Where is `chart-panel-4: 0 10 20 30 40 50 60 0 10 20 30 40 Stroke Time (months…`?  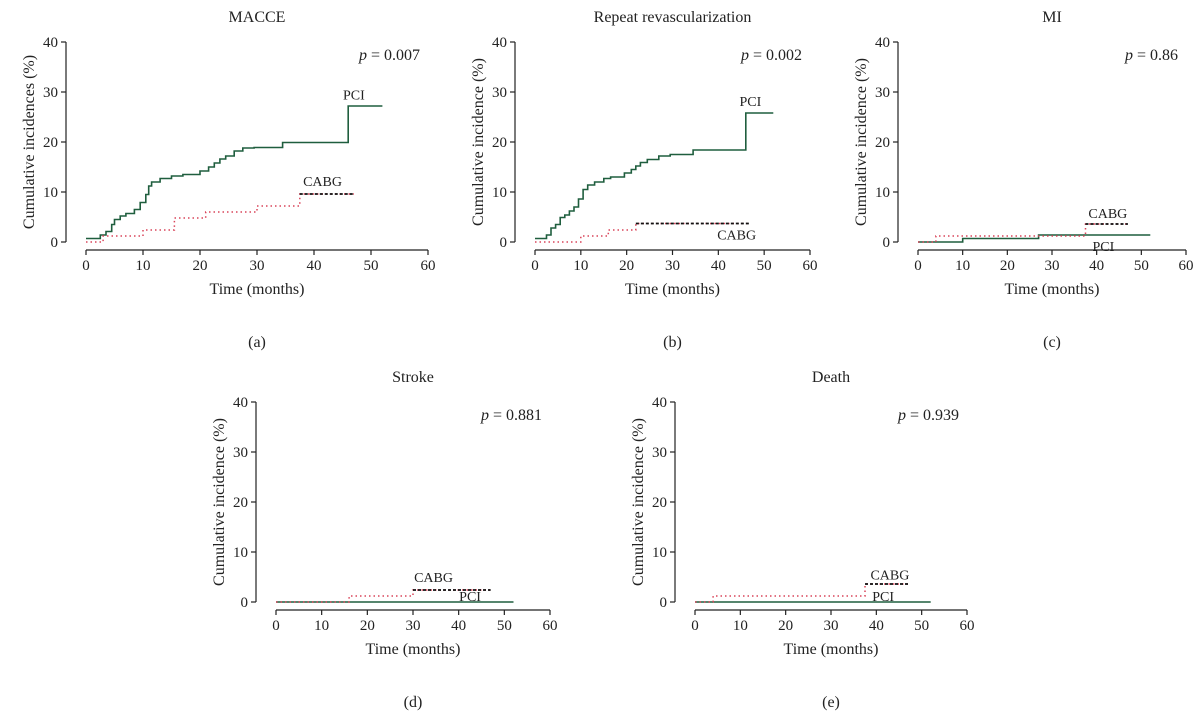 chart-panel-4: 0 10 20 30 40 50 60 0 10 20 30 40 Stroke Time (months… is located at coordinates (384, 540).